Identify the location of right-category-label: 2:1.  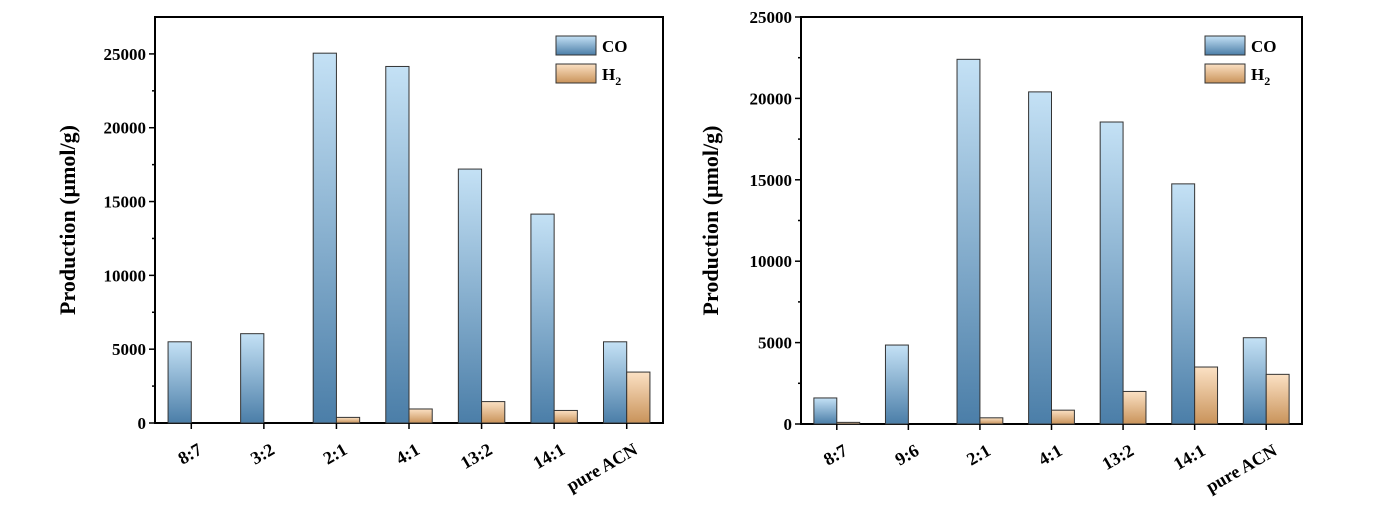
(978, 454).